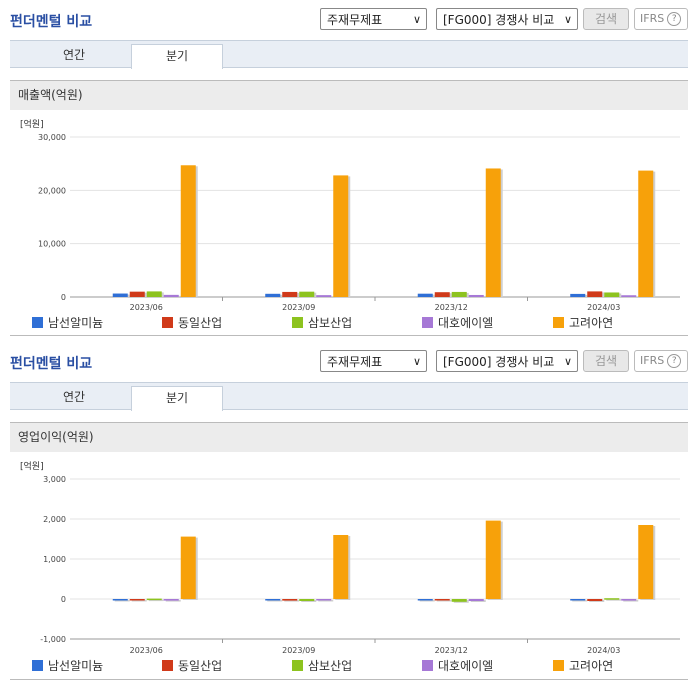 The width and height of the screenshot is (696, 684). I want to click on period-tabs: 연간 분기, so click(349, 396).